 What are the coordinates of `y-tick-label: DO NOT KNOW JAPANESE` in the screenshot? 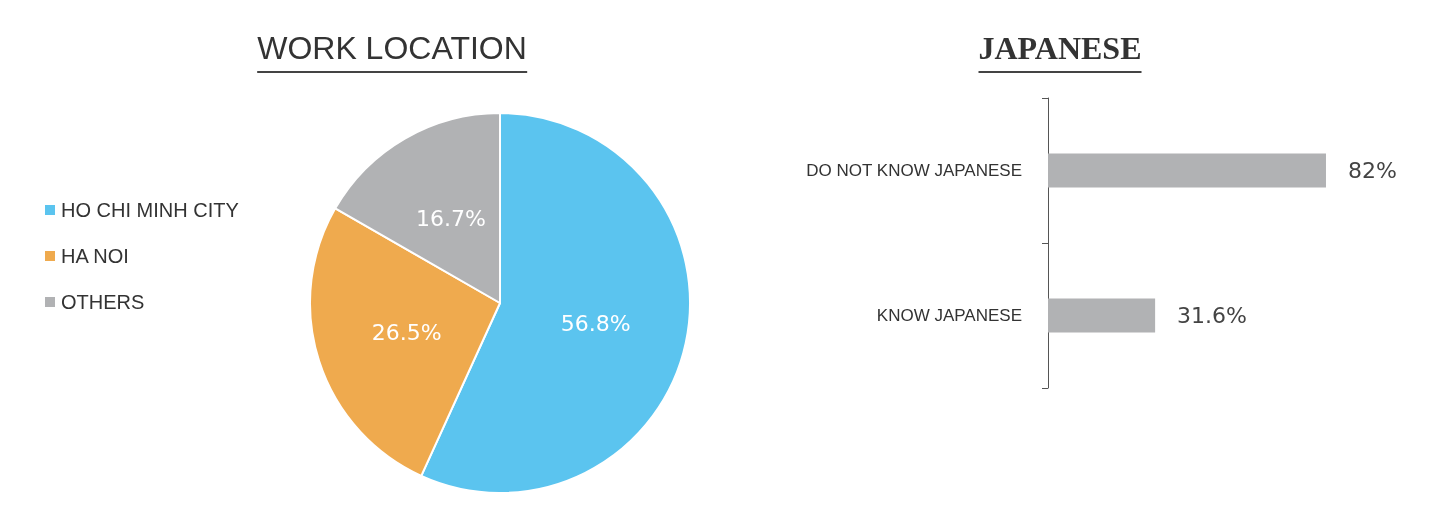 It's located at (914, 170).